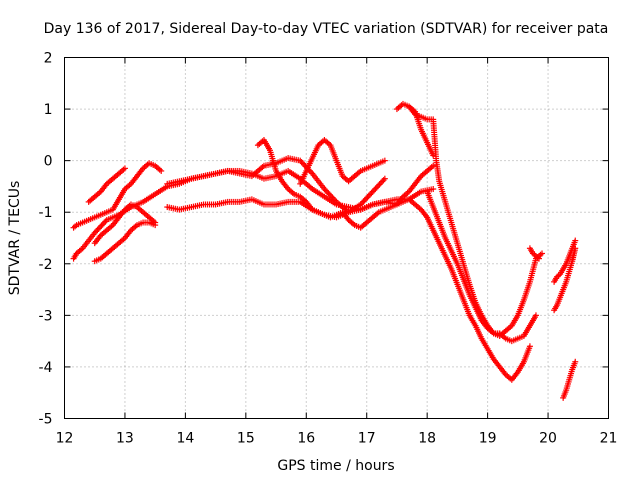 The image size is (640, 480). I want to click on series-arc-a, so click(117, 195).